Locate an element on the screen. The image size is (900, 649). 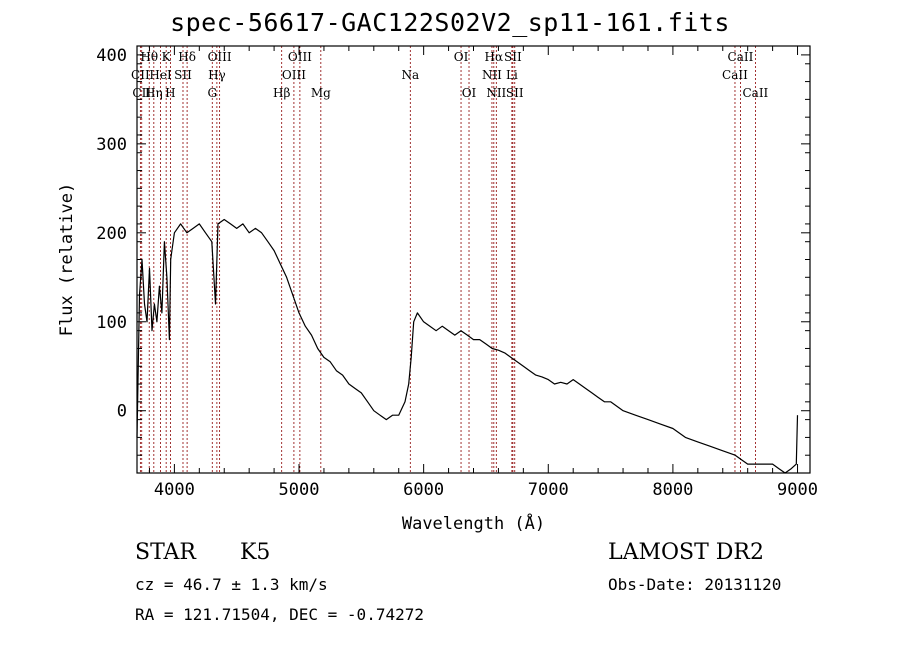
survey-name: LAMOST DR2 is located at coordinates (686, 552).